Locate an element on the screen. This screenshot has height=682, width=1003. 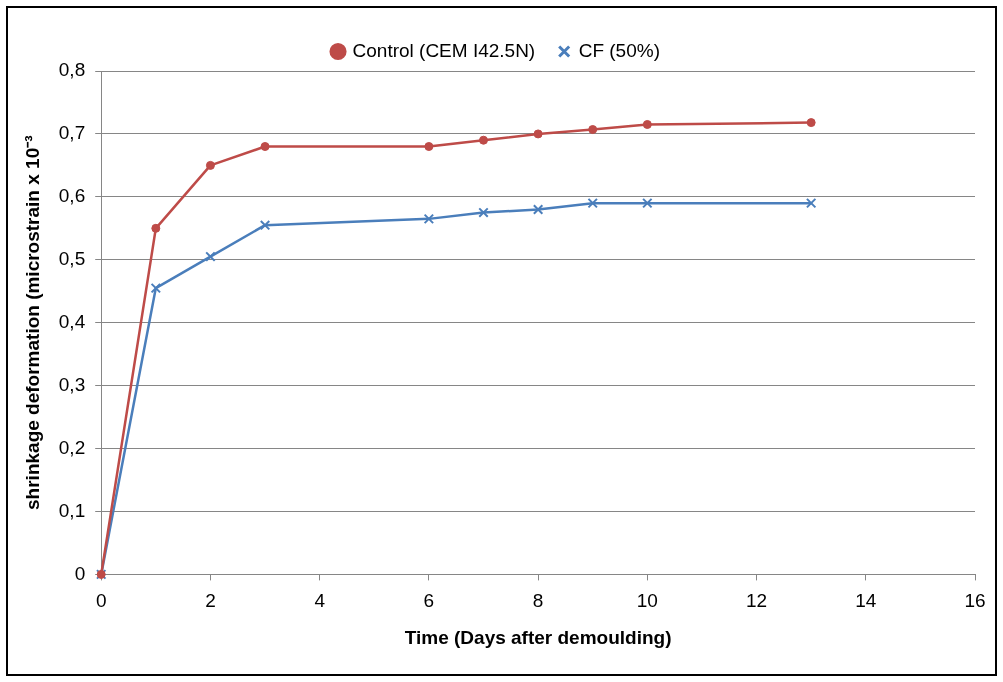
y-tick-label: 0,2 is located at coordinates (72, 447).